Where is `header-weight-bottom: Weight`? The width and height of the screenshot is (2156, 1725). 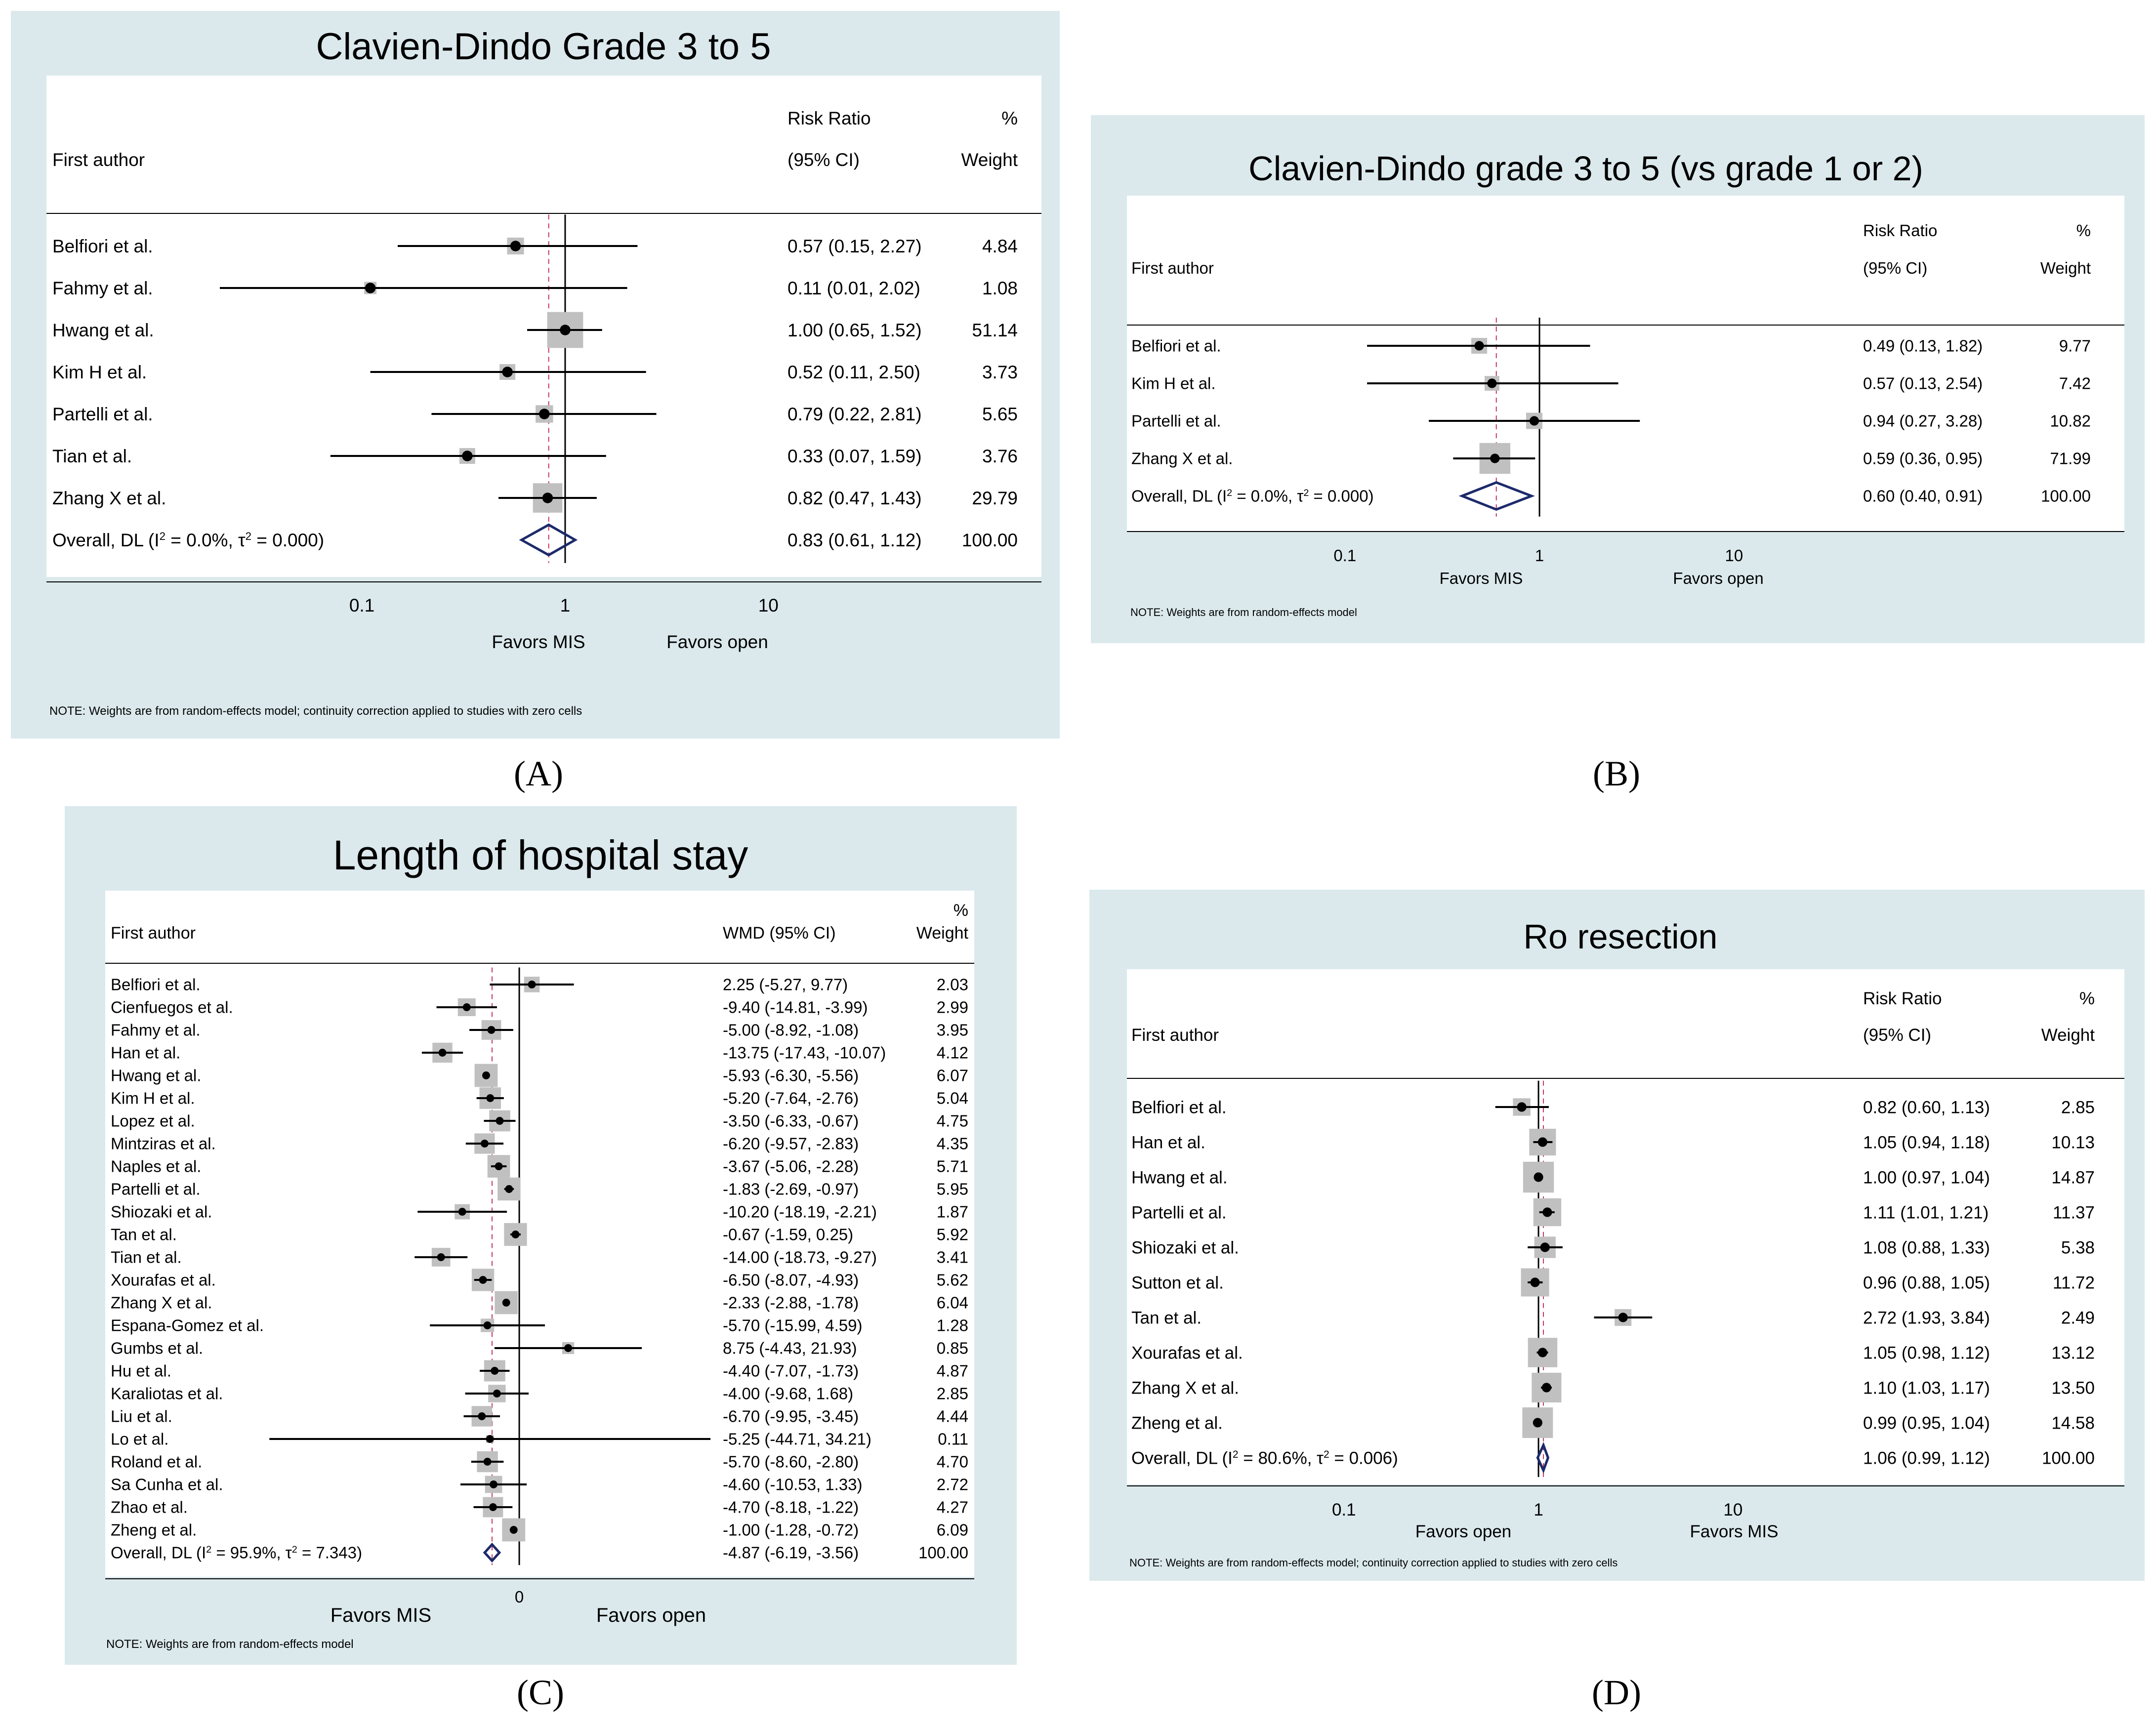 header-weight-bottom: Weight is located at coordinates (989, 160).